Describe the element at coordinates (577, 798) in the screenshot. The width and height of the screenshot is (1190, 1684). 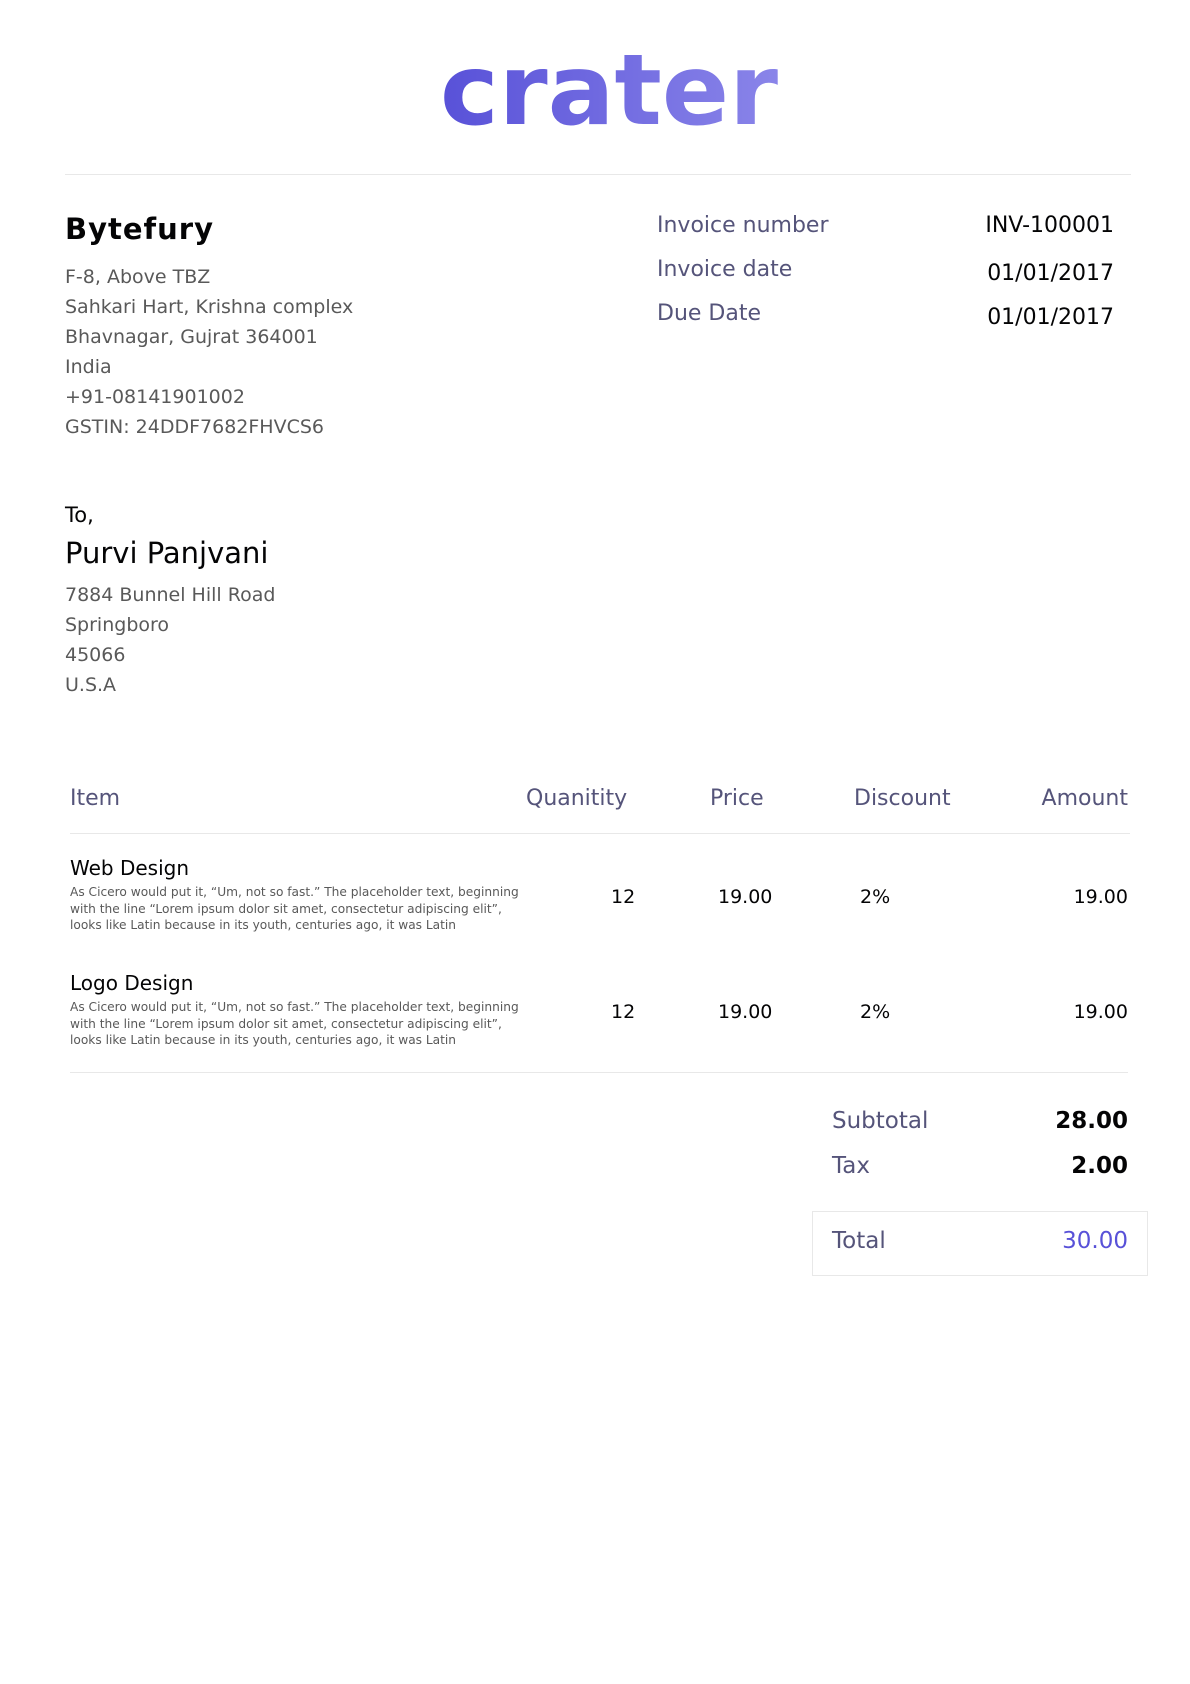
I see `header-quantity: Quanitity` at that location.